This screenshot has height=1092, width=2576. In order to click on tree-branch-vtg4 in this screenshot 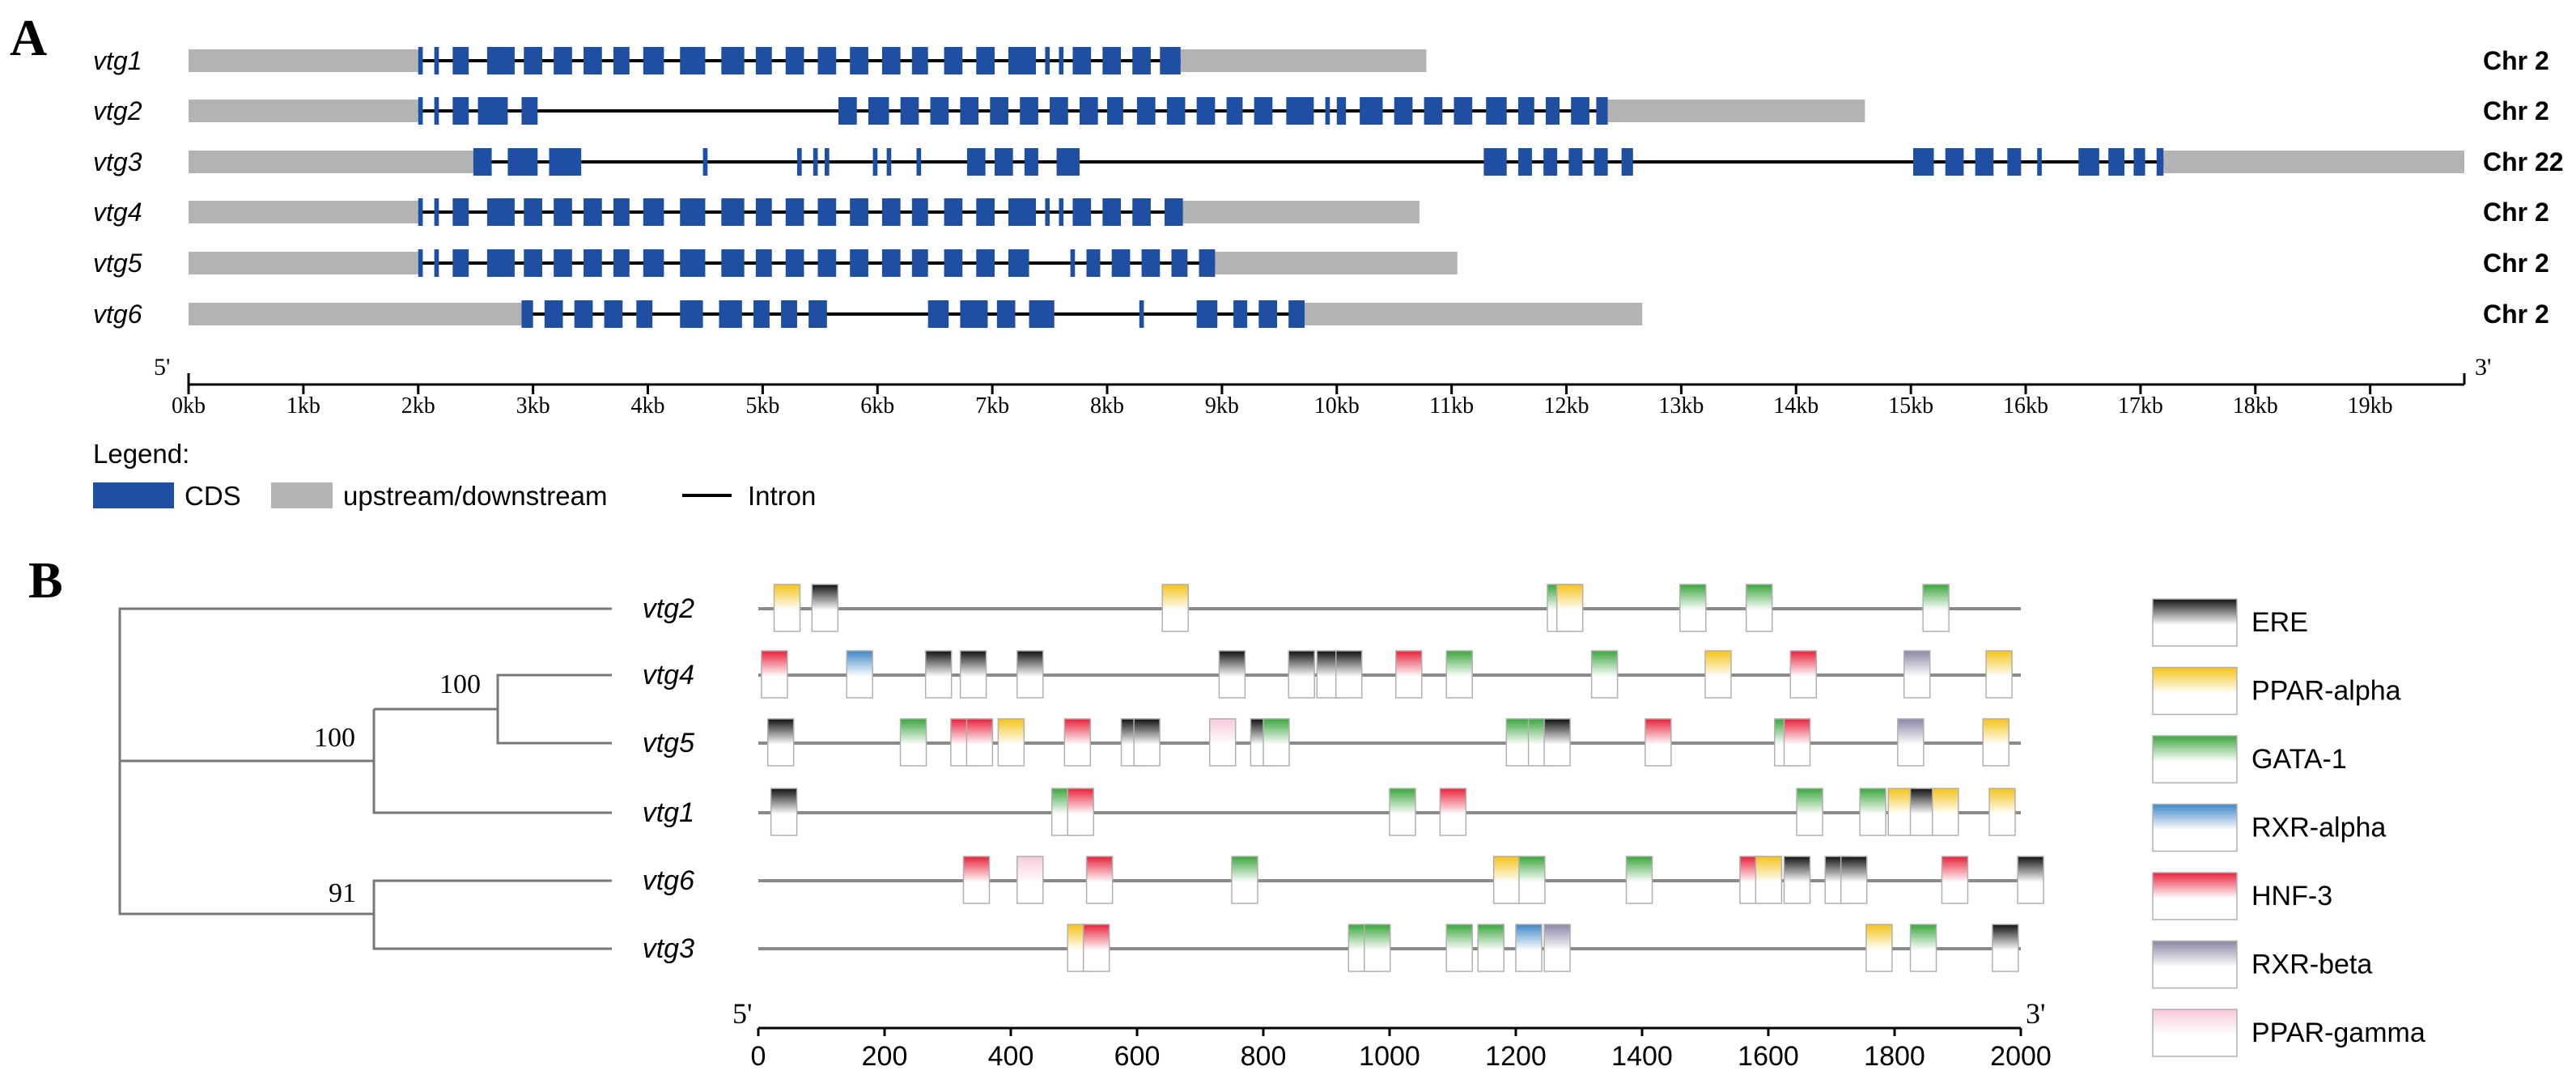, I will do `click(493, 692)`.